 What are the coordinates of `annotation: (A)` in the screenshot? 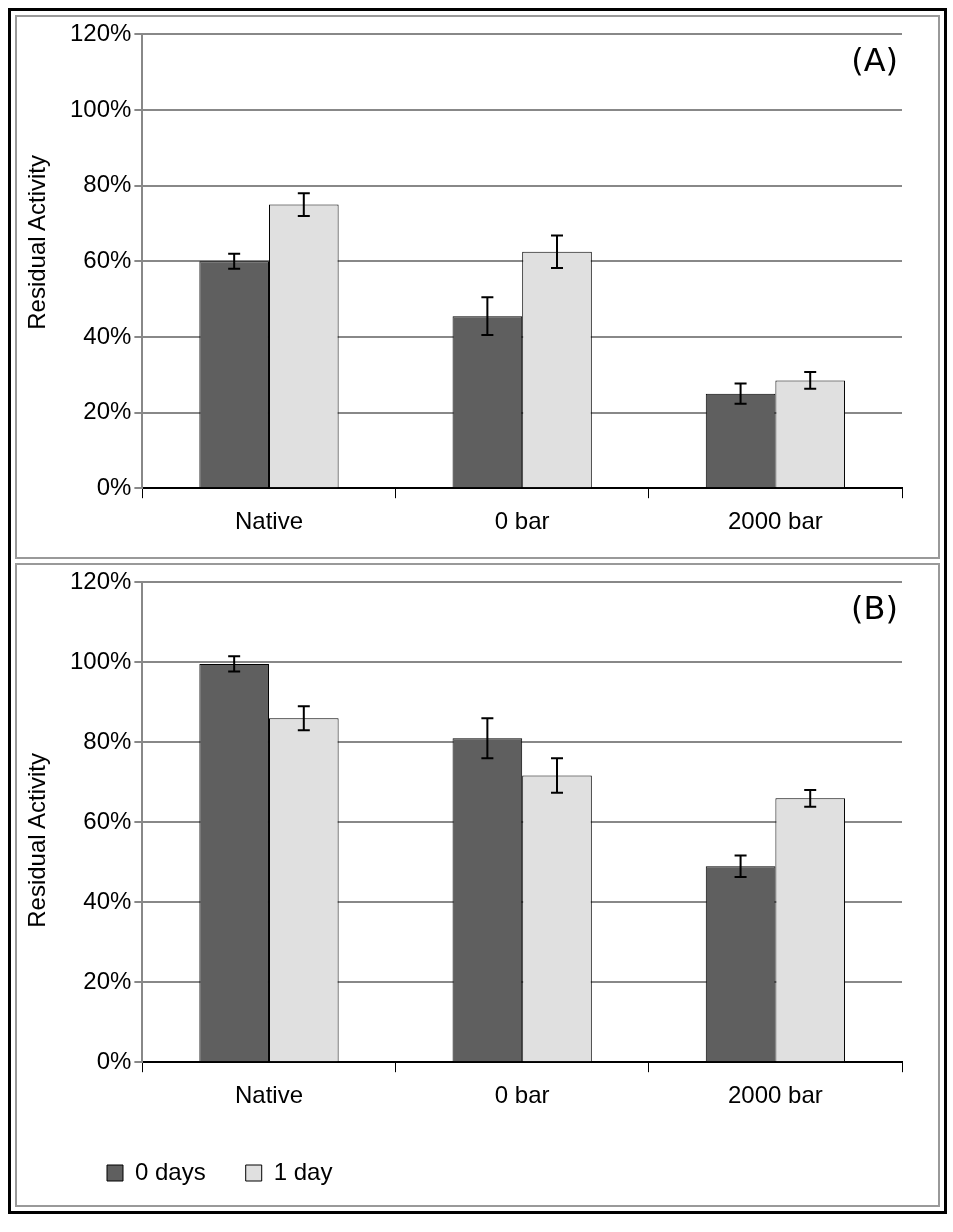 It's located at (874, 59).